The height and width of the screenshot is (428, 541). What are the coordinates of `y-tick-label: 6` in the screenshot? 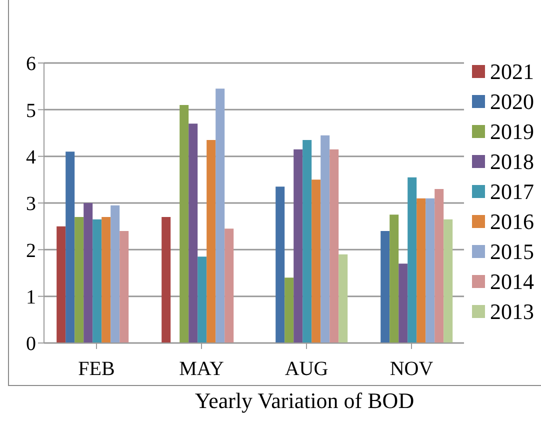 It's located at (31, 64).